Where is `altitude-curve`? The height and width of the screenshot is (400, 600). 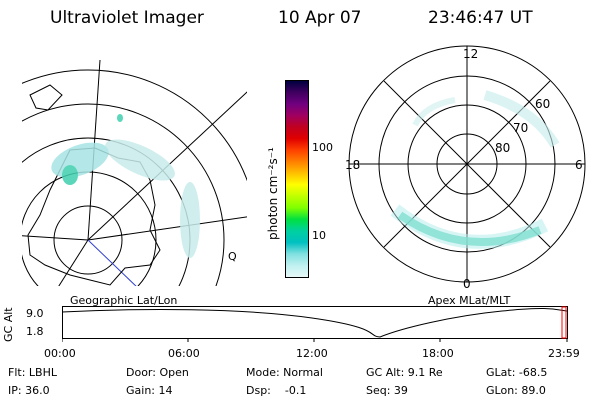 altitude-curve is located at coordinates (315, 323).